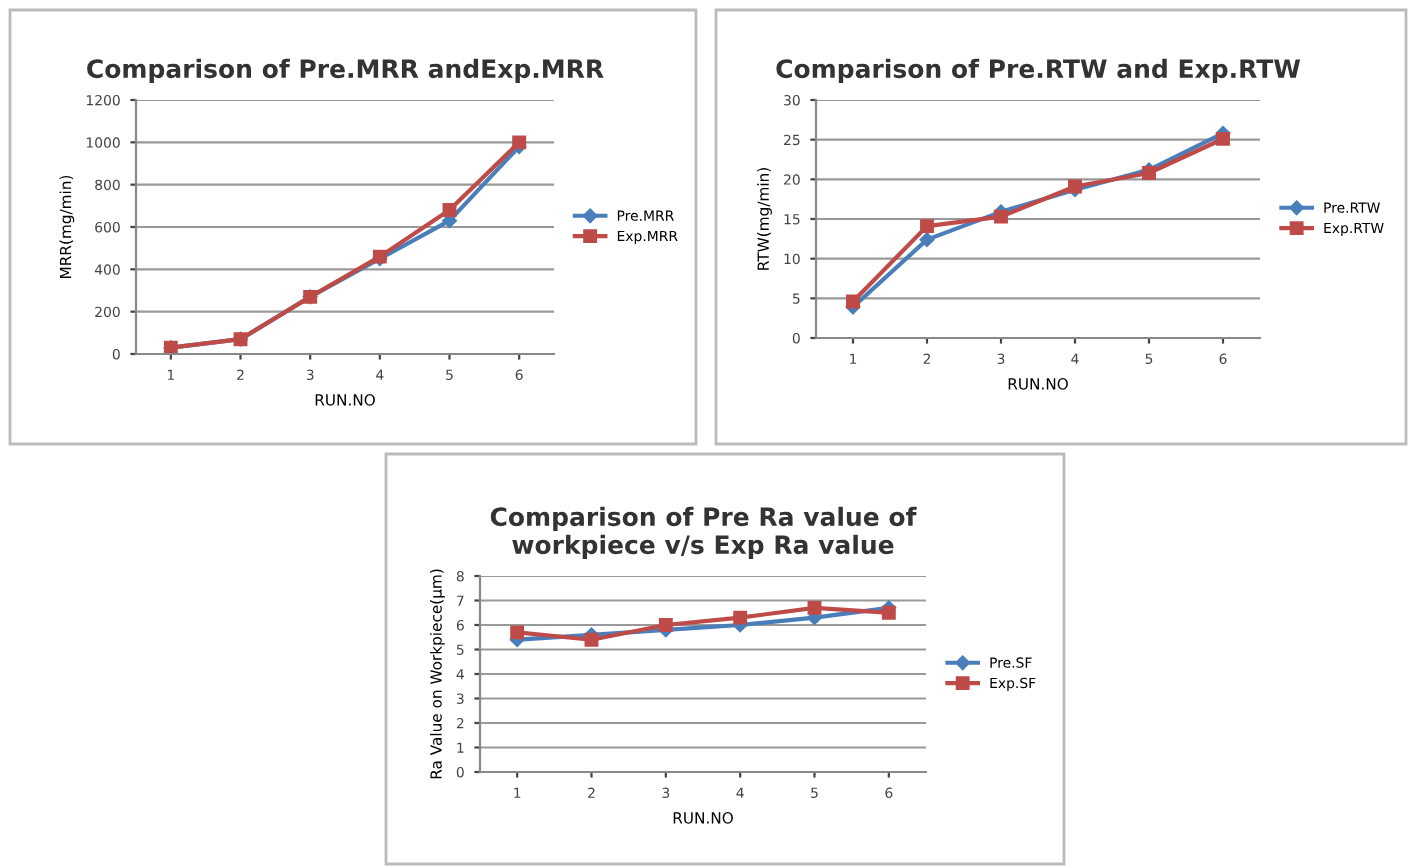  I want to click on chart-title: Comparison of Pre Ra value of workpiece v/s Exp Ra value, so click(703, 532).